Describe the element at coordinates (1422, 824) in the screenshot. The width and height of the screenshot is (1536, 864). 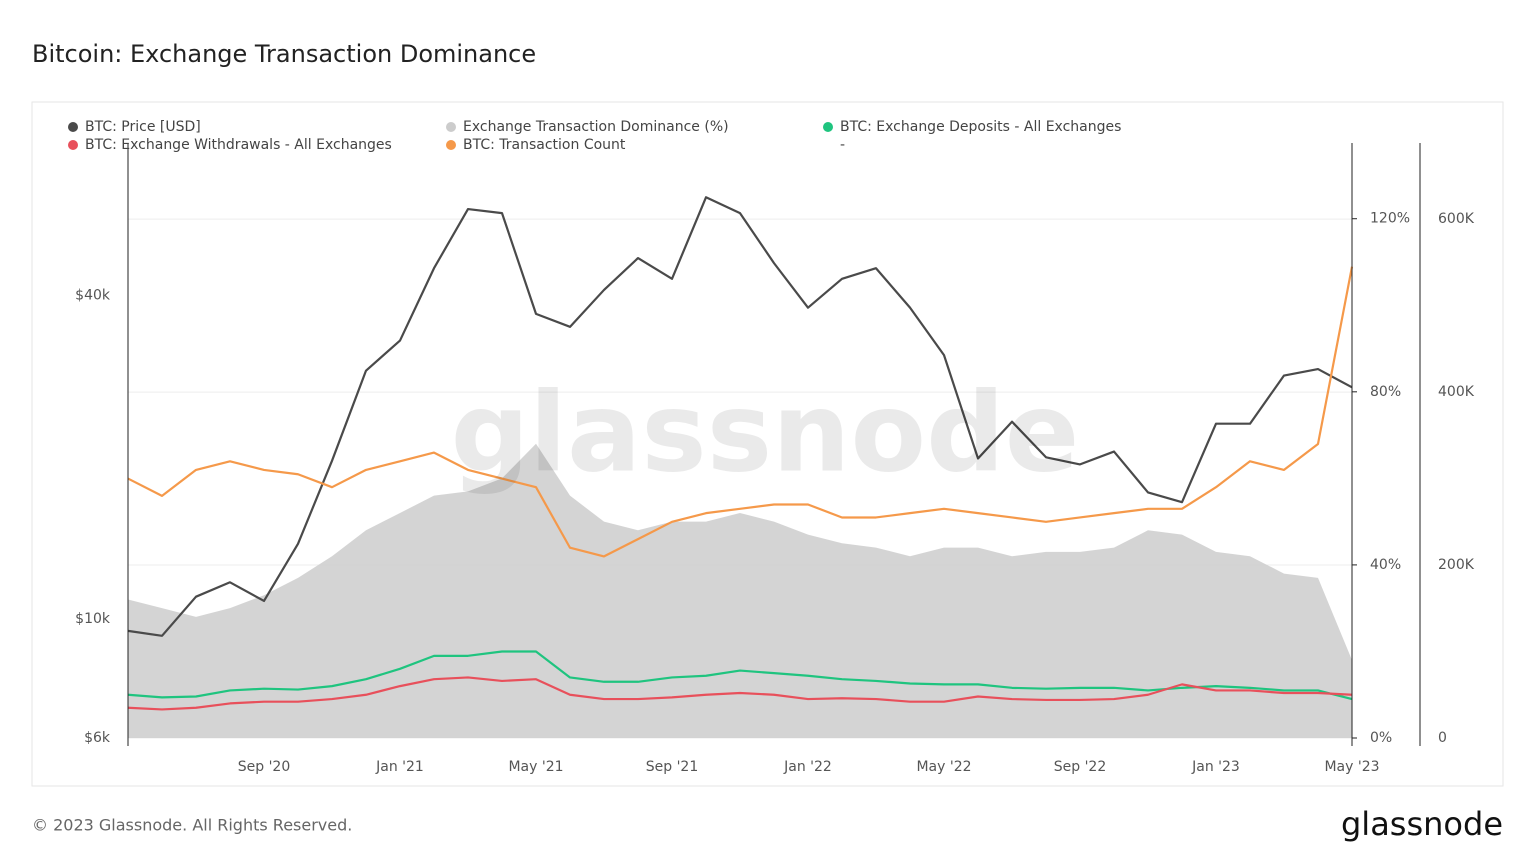
I see `logo: glassnode` at that location.